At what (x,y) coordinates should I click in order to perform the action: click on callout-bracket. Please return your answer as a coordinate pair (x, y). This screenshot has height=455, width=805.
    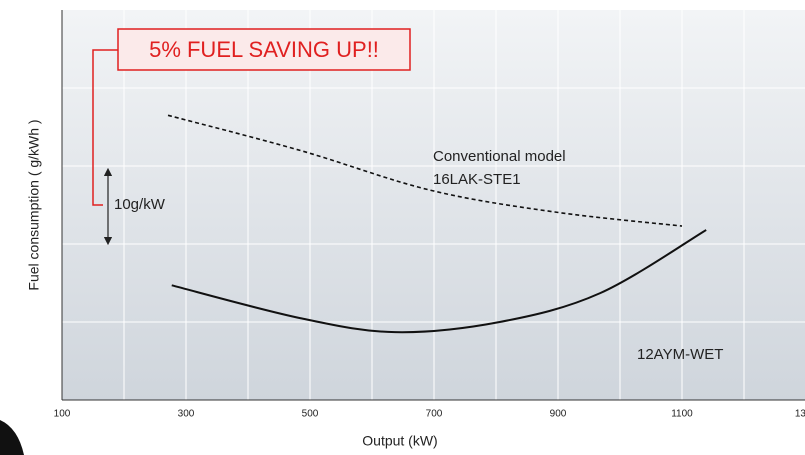
    Looking at the image, I should click on (105, 127).